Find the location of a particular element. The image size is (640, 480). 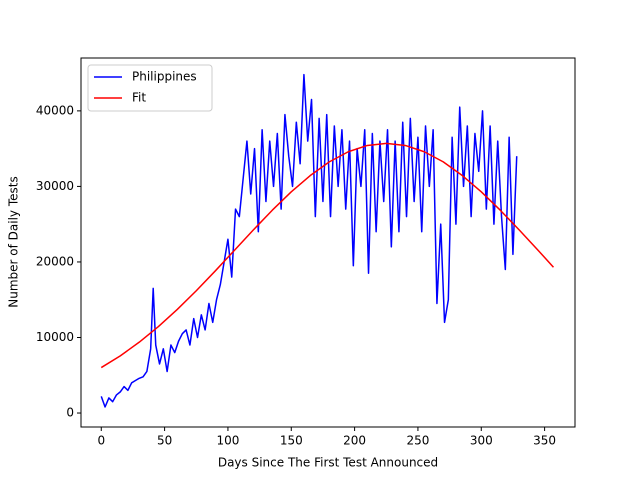

legend-label: Fit is located at coordinates (139, 98).